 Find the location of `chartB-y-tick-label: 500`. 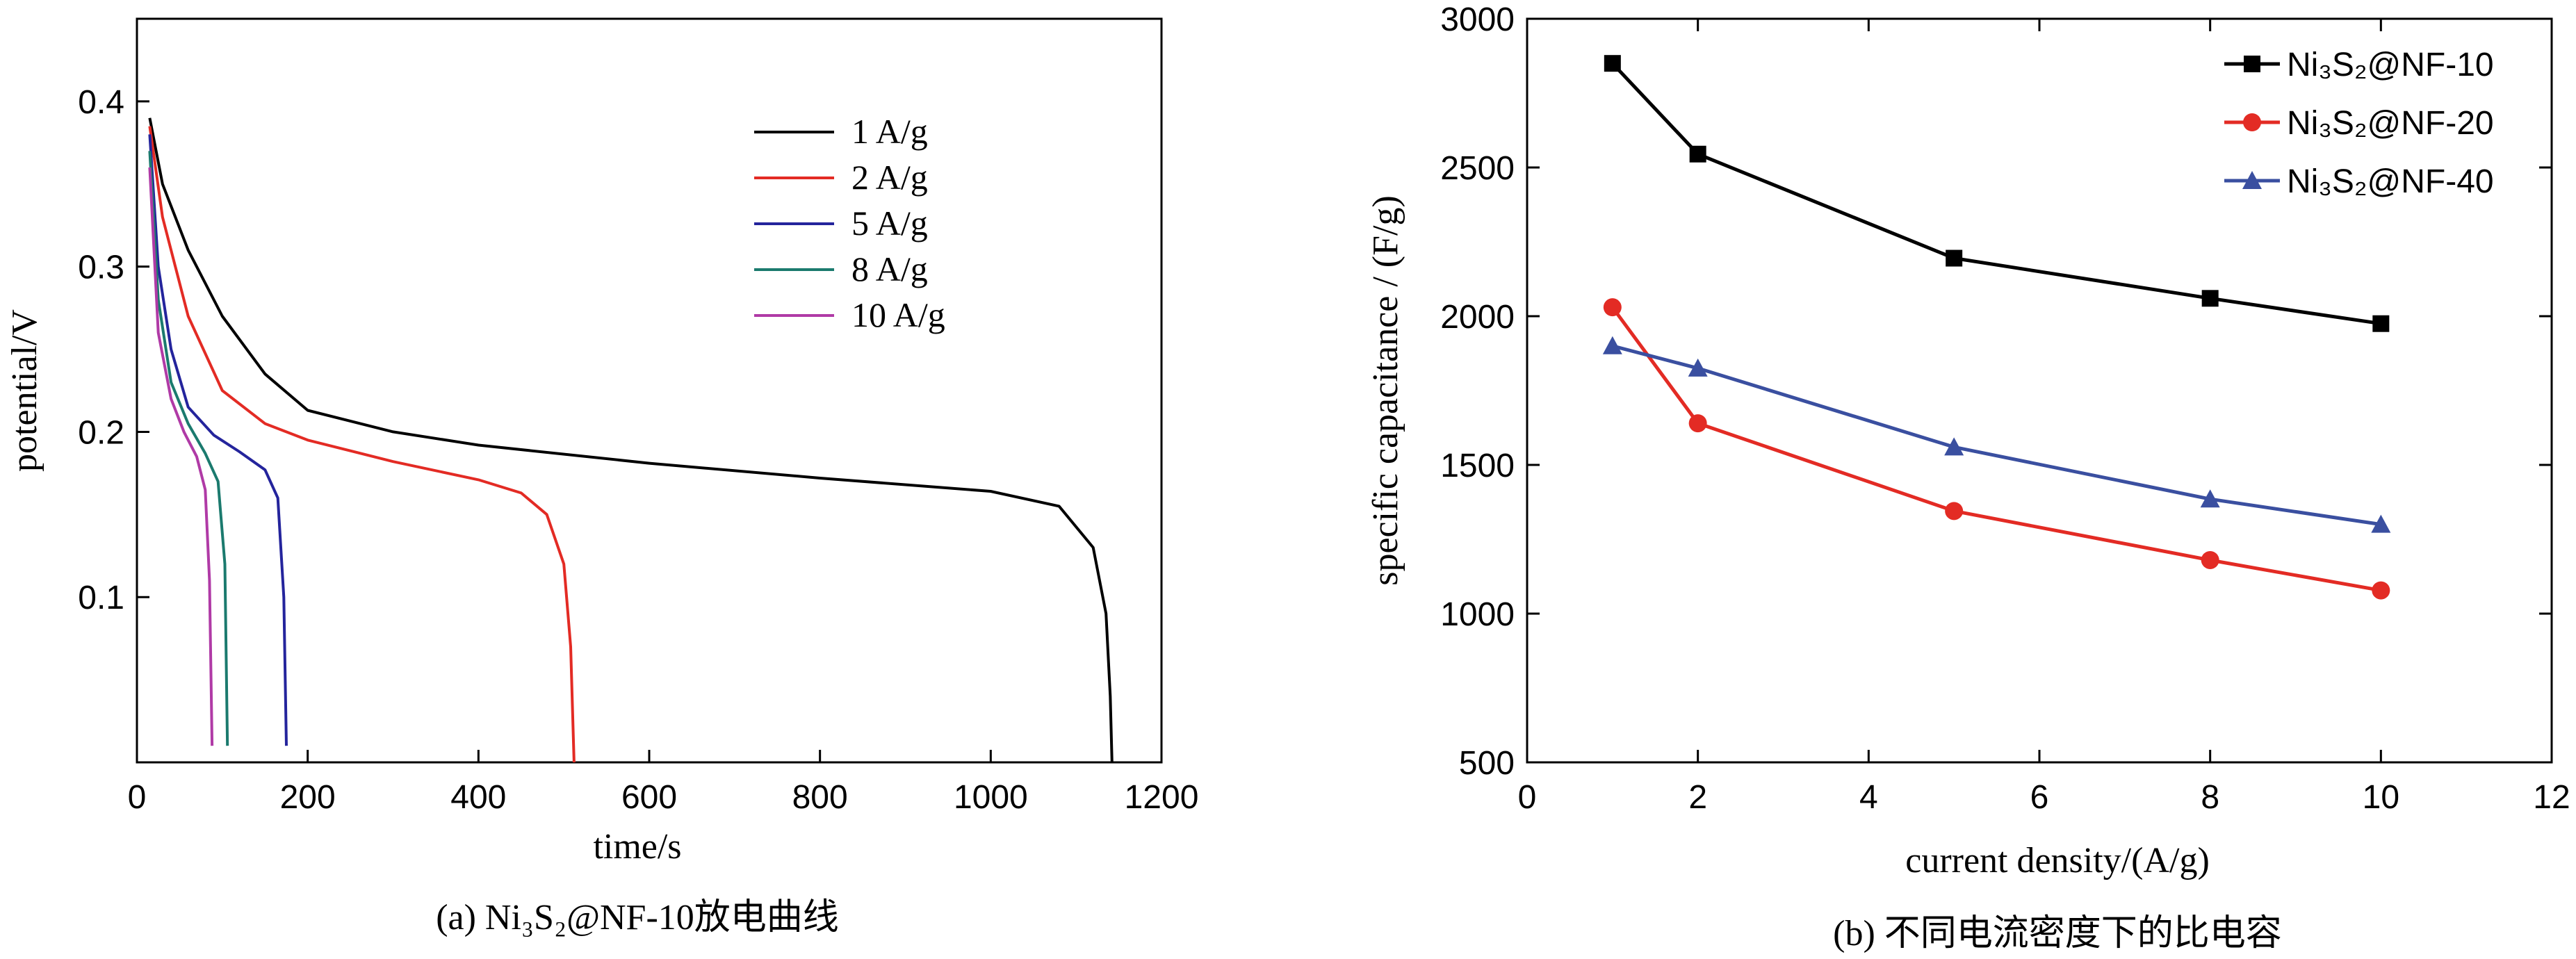

chartB-y-tick-label: 500 is located at coordinates (1487, 764).